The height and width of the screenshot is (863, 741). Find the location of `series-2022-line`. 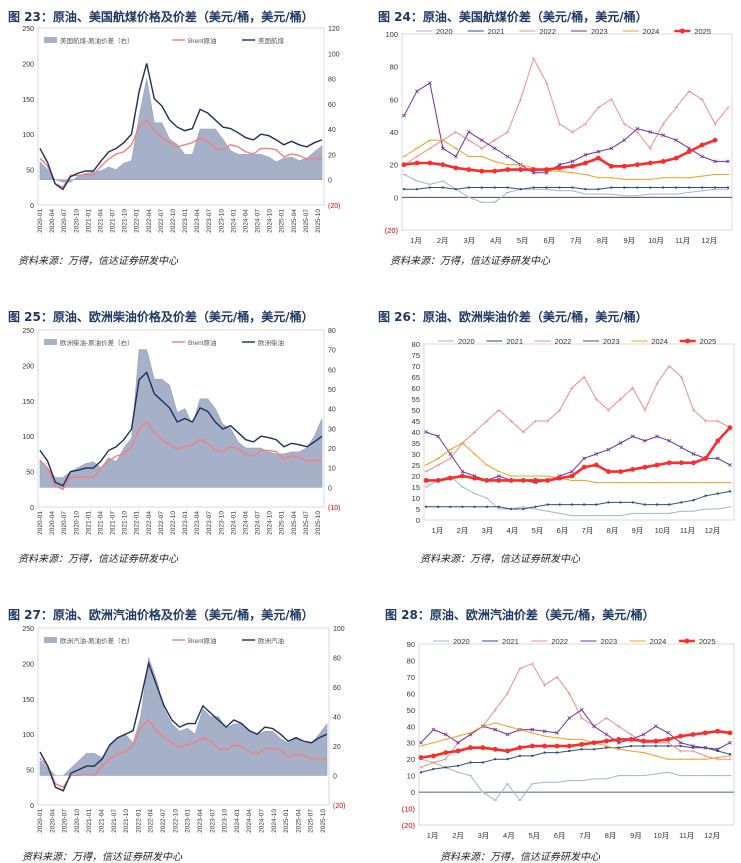

series-2022-line is located at coordinates (578, 419).